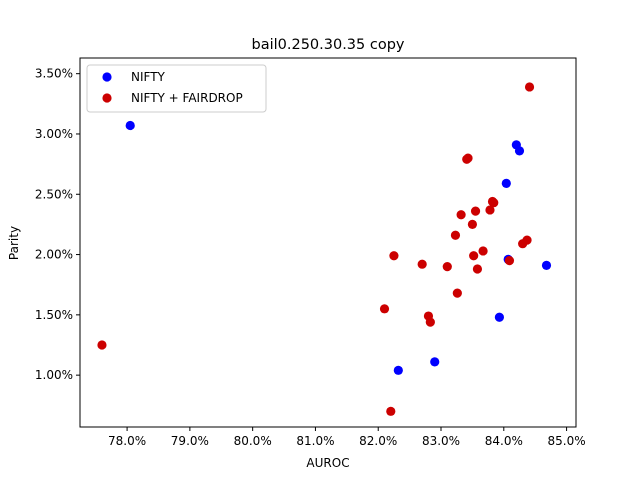 This screenshot has width=640, height=480. Describe the element at coordinates (253, 441) in the screenshot. I see `x-tick-label: 80.0%` at that location.